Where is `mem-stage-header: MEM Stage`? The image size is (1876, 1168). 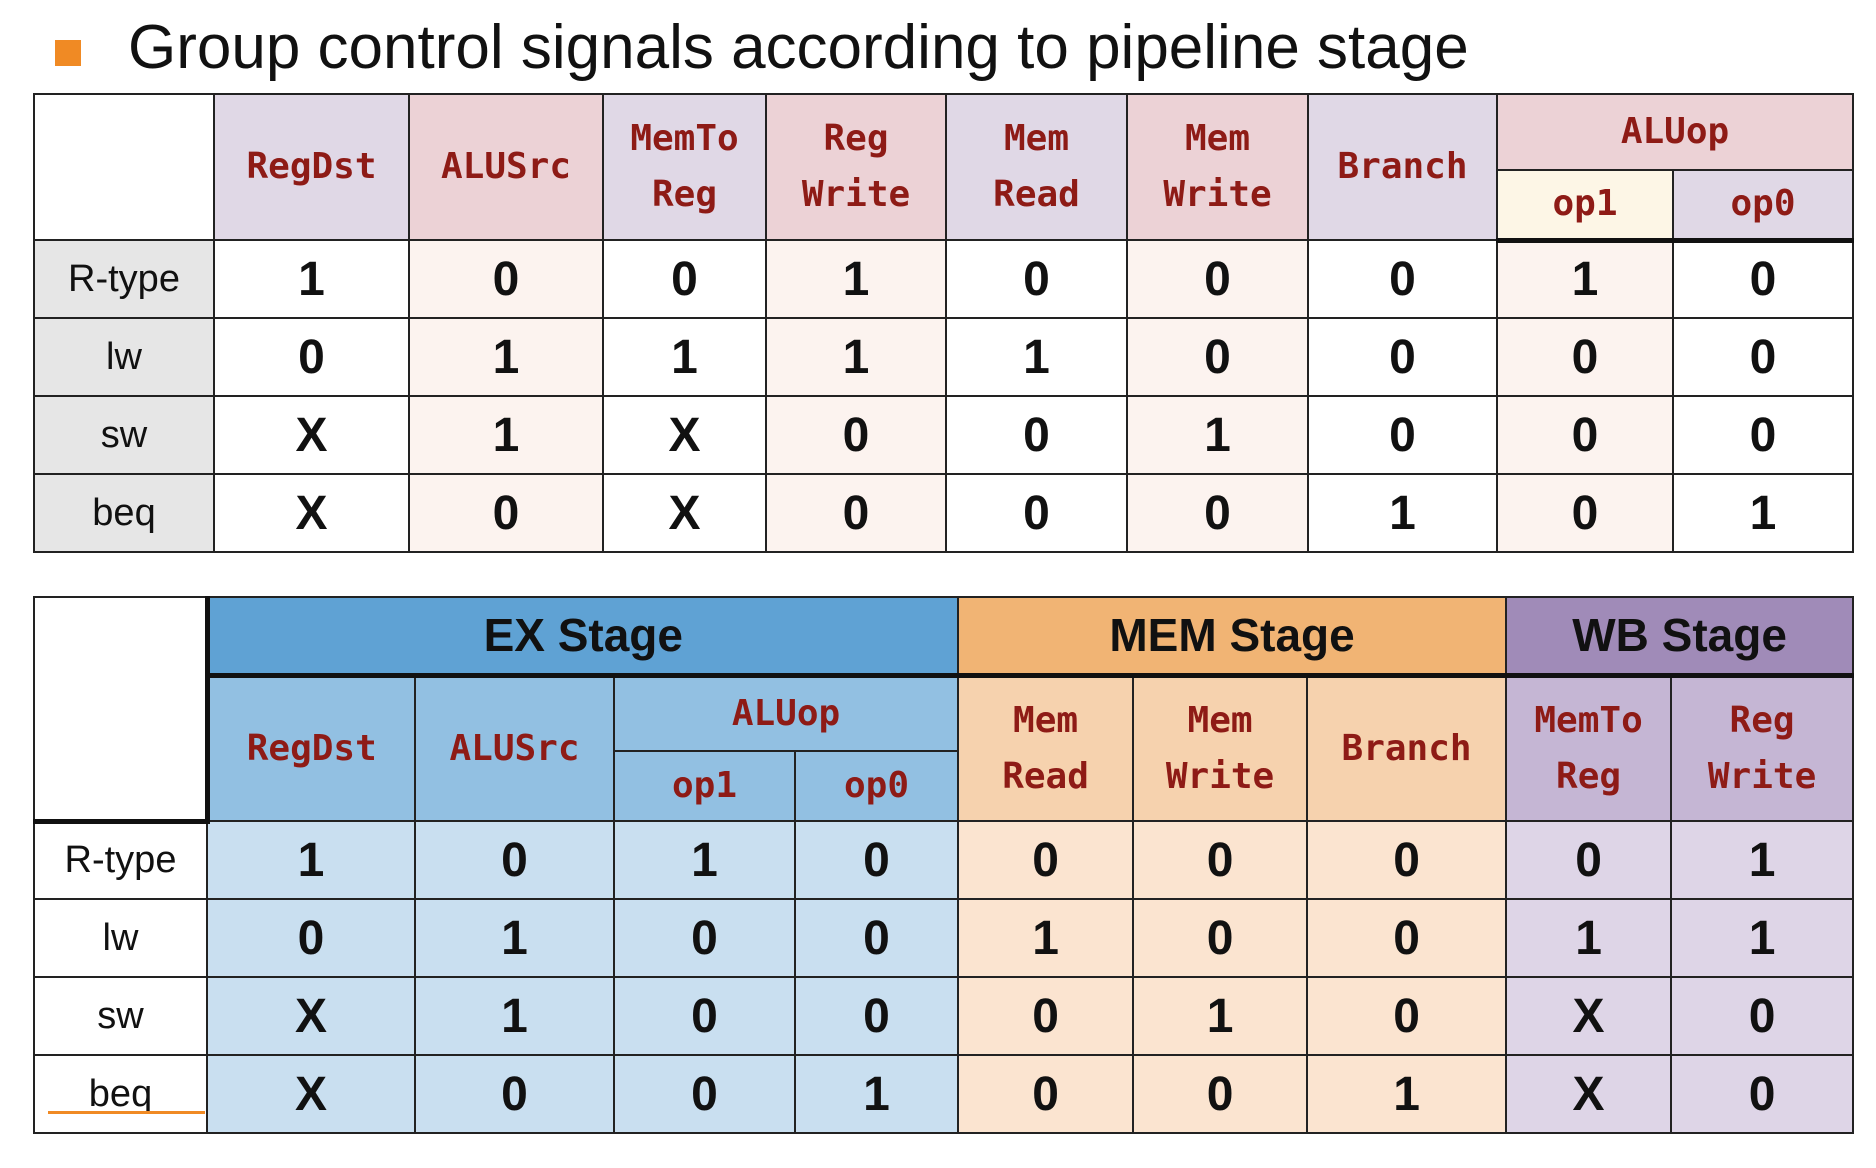
mem-stage-header: MEM Stage is located at coordinates (1232, 637).